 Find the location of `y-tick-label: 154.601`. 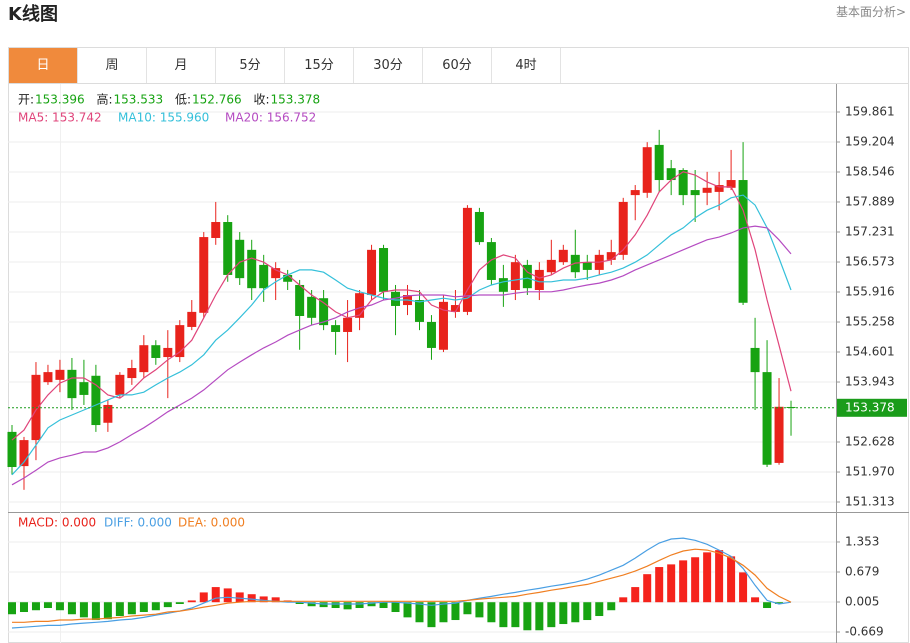

y-tick-label: 154.601 is located at coordinates (870, 351).